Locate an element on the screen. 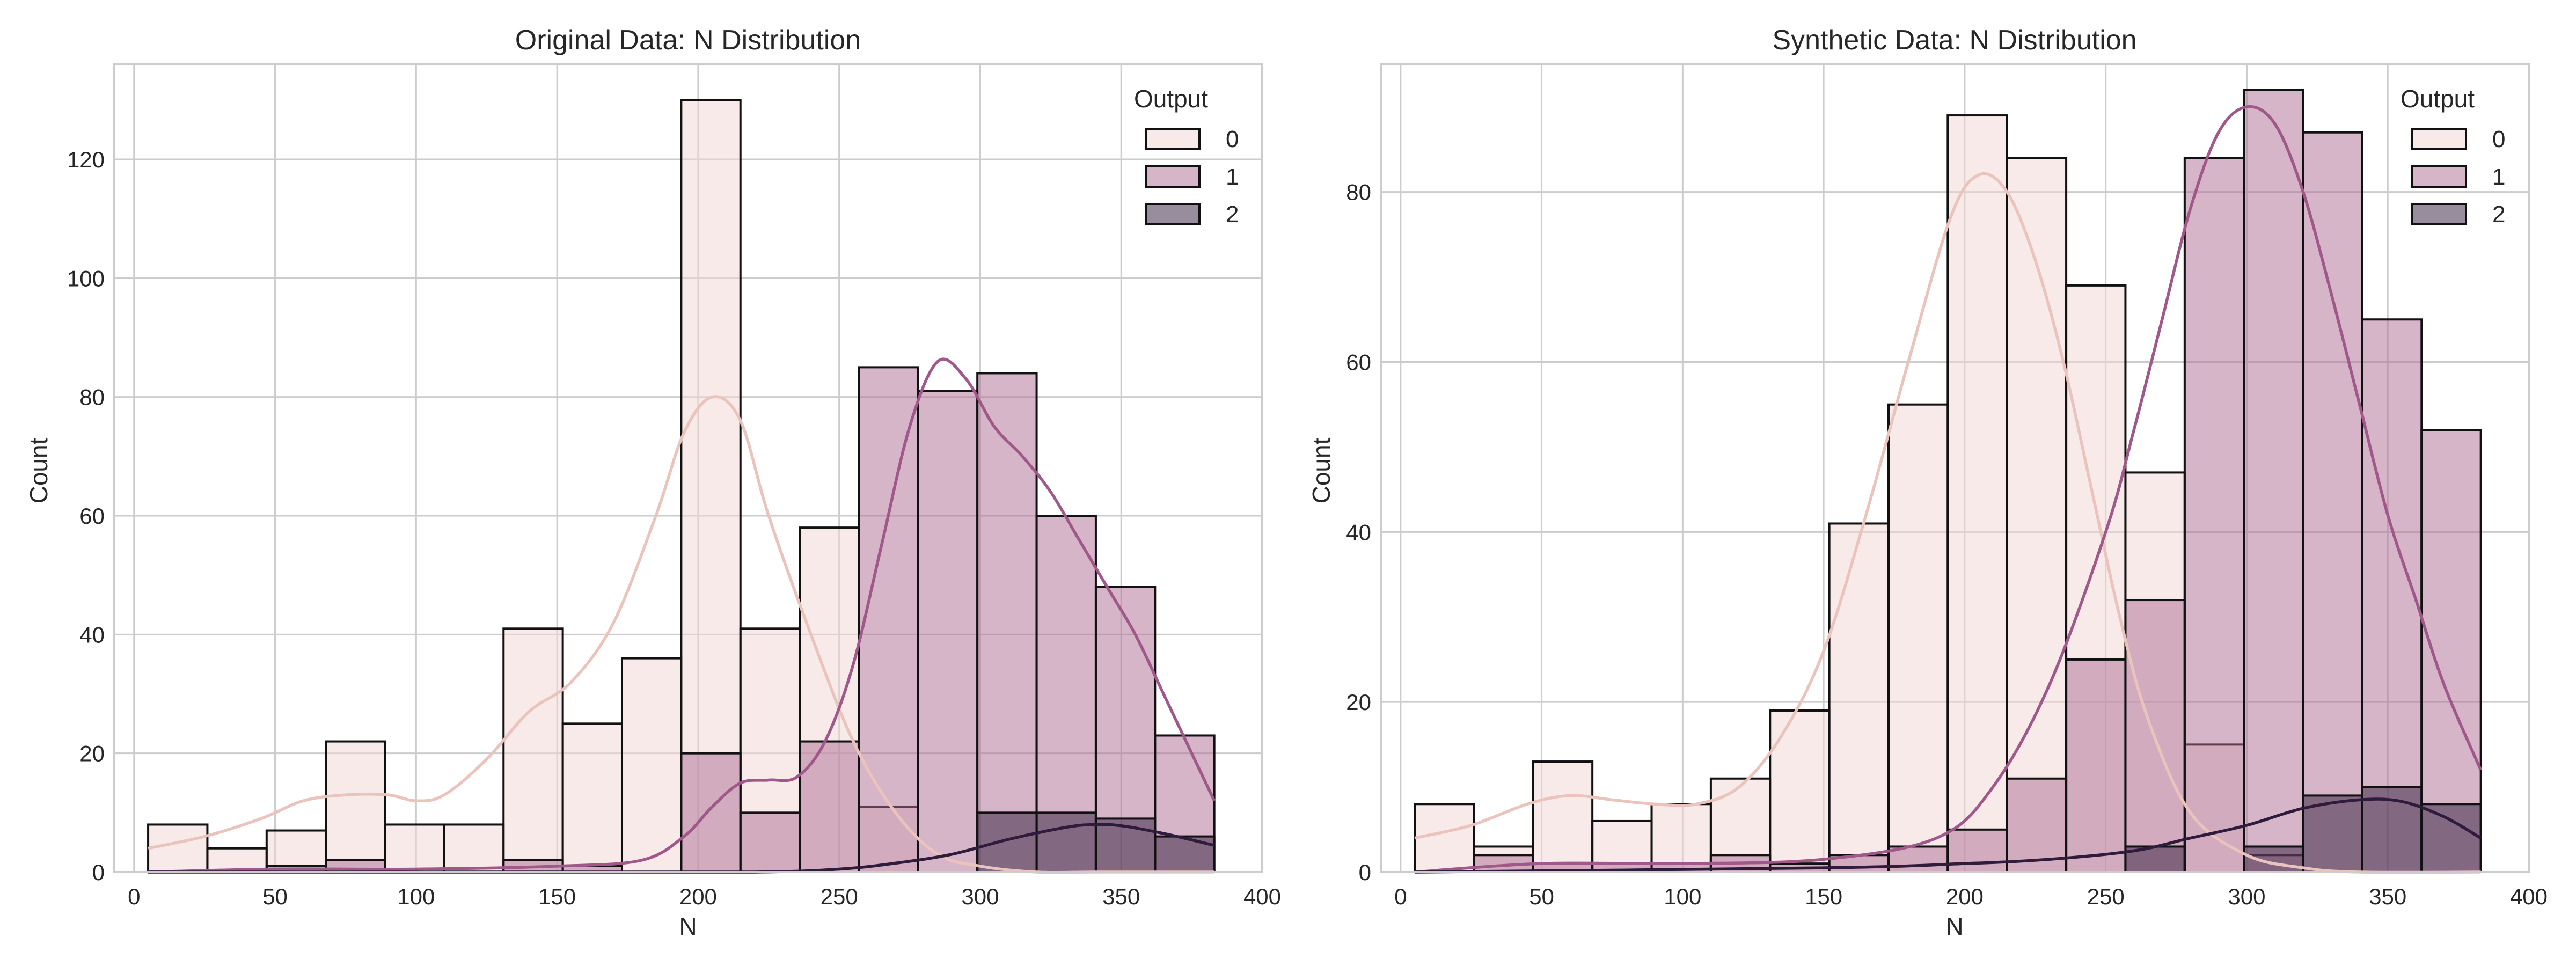 The image size is (2576, 966). y-ticks: 0 20 40 60 80 100 120 is located at coordinates (86, 516).